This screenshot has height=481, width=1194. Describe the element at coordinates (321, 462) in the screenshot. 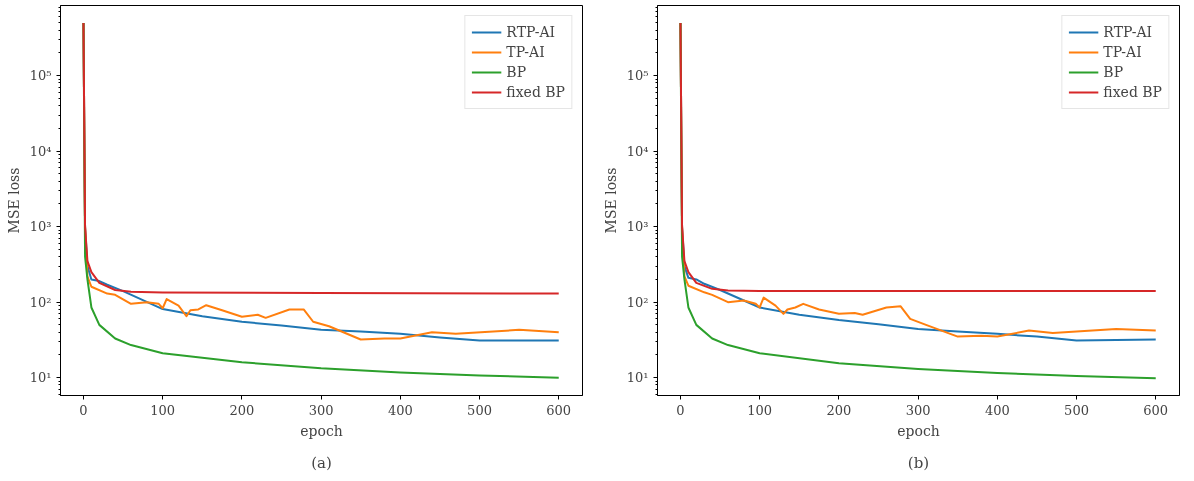

I see `text: (a)` at that location.